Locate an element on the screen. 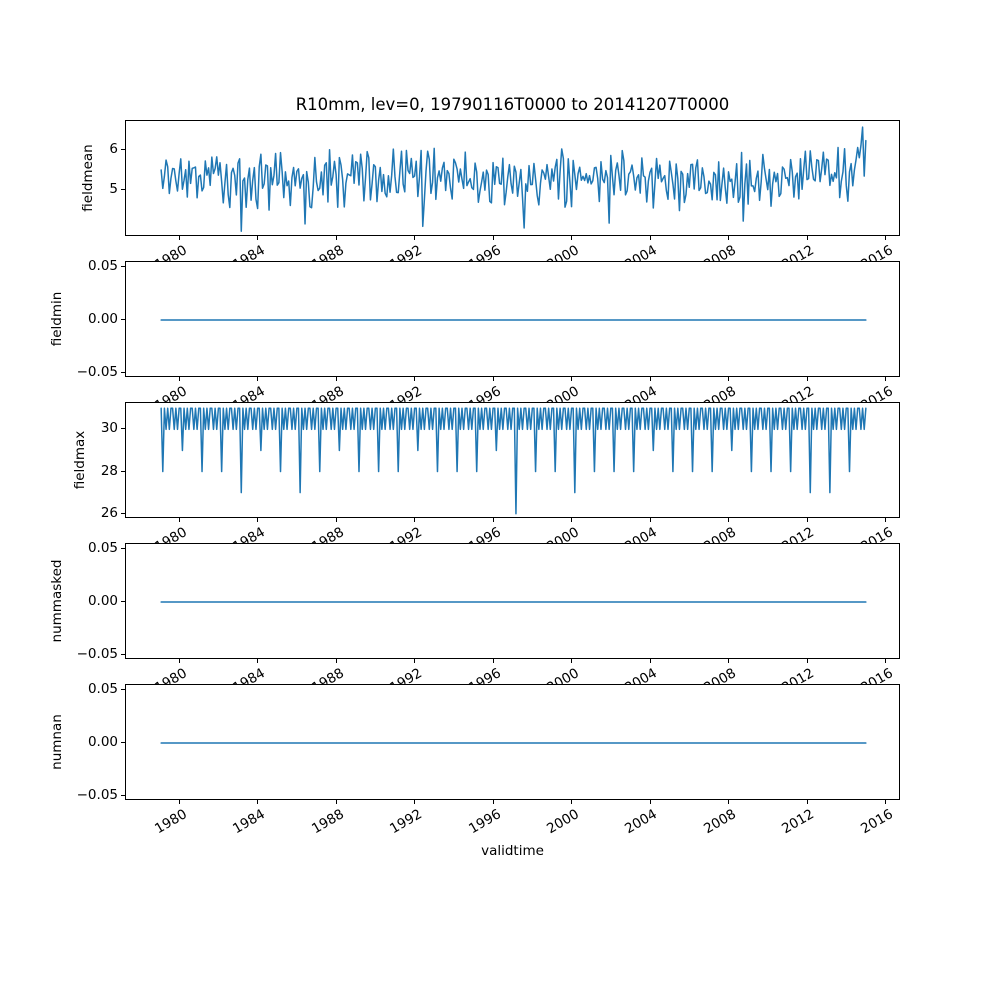 The height and width of the screenshot is (1000, 1000). series-fieldmean is located at coordinates (513, 179).